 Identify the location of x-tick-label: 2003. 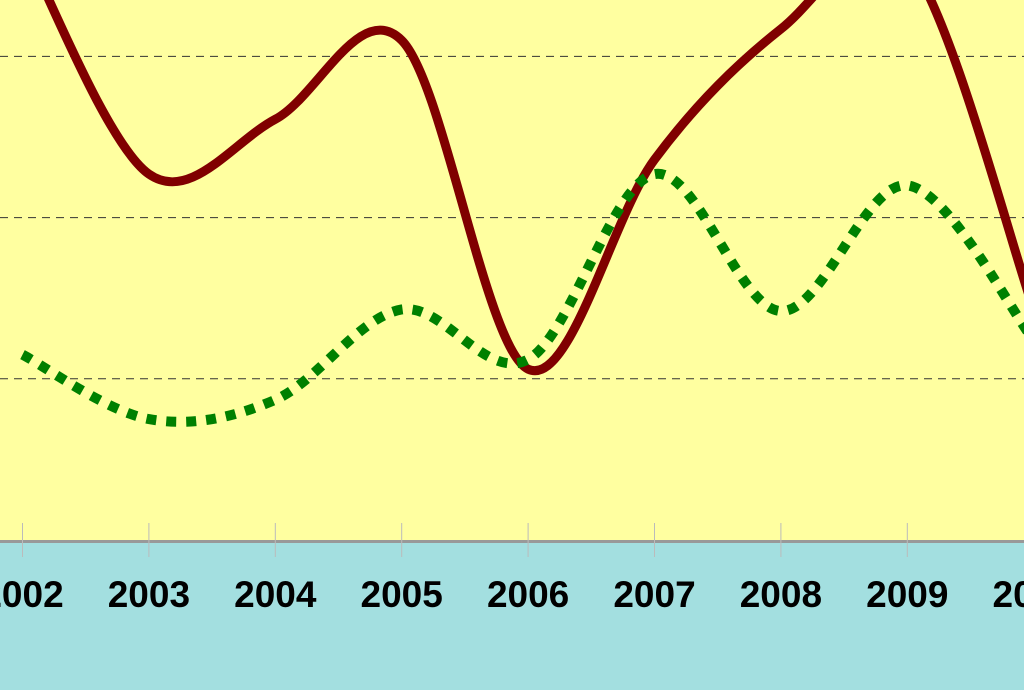
(149, 594).